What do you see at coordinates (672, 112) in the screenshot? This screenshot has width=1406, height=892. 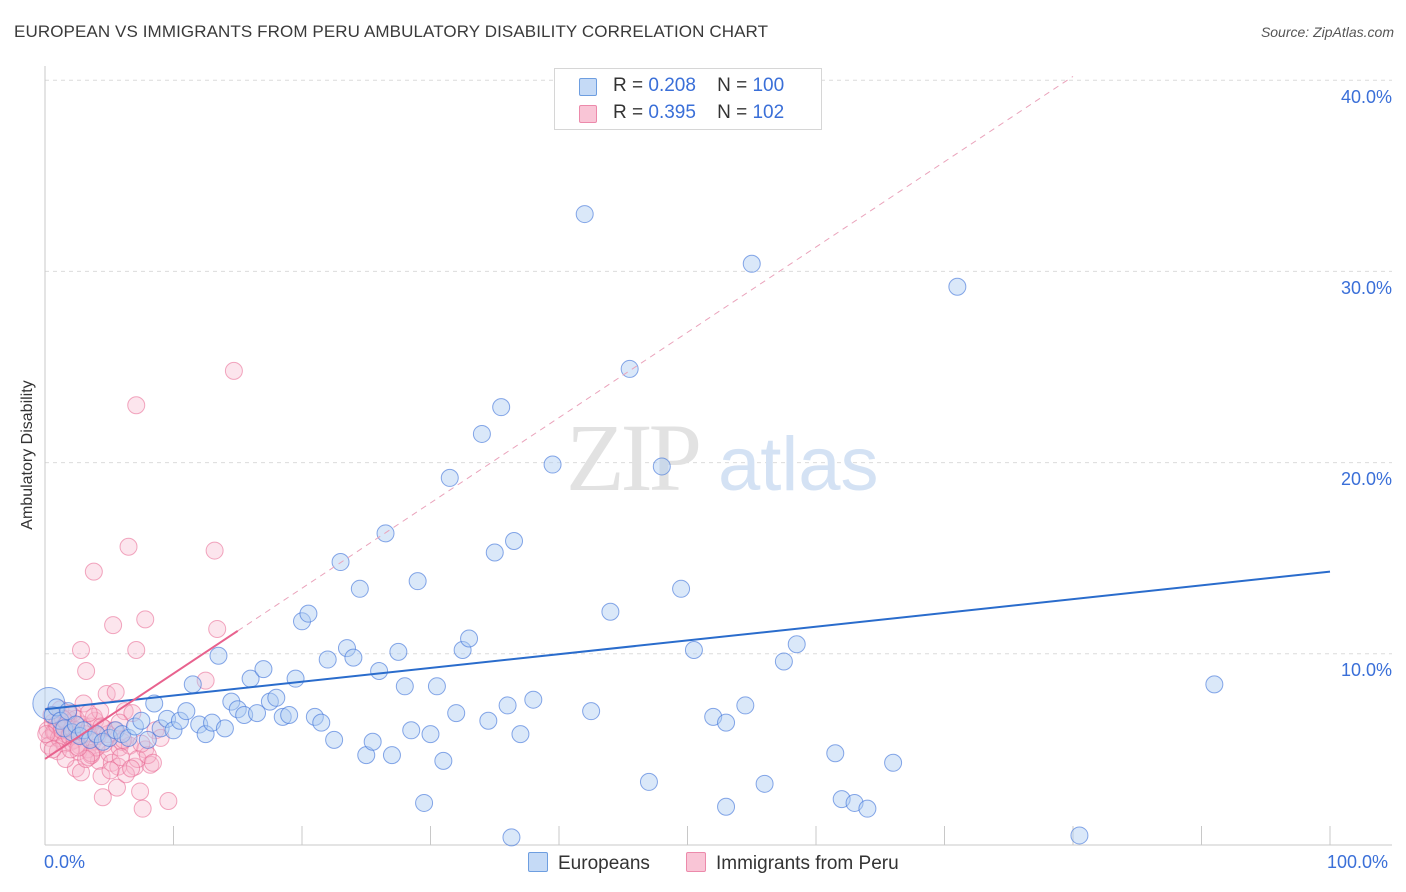 I see `legend-r-value: 0.395` at bounding box center [672, 112].